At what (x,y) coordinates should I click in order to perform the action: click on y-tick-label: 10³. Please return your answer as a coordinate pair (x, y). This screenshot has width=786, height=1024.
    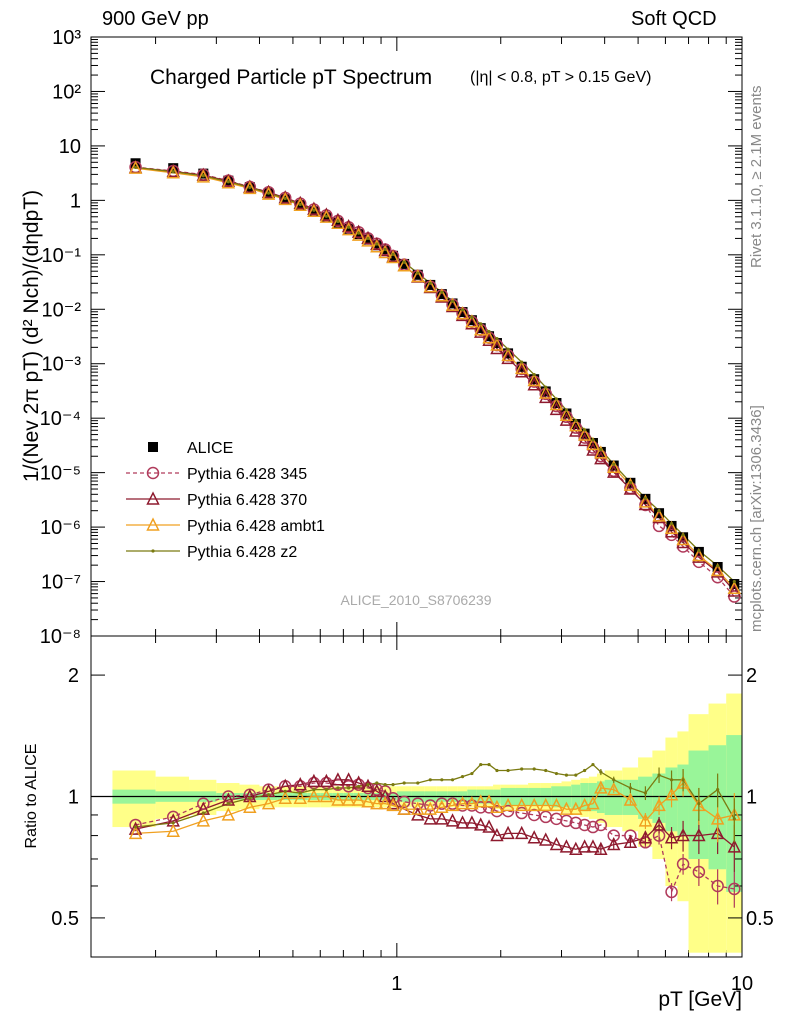
    Looking at the image, I should click on (66, 38).